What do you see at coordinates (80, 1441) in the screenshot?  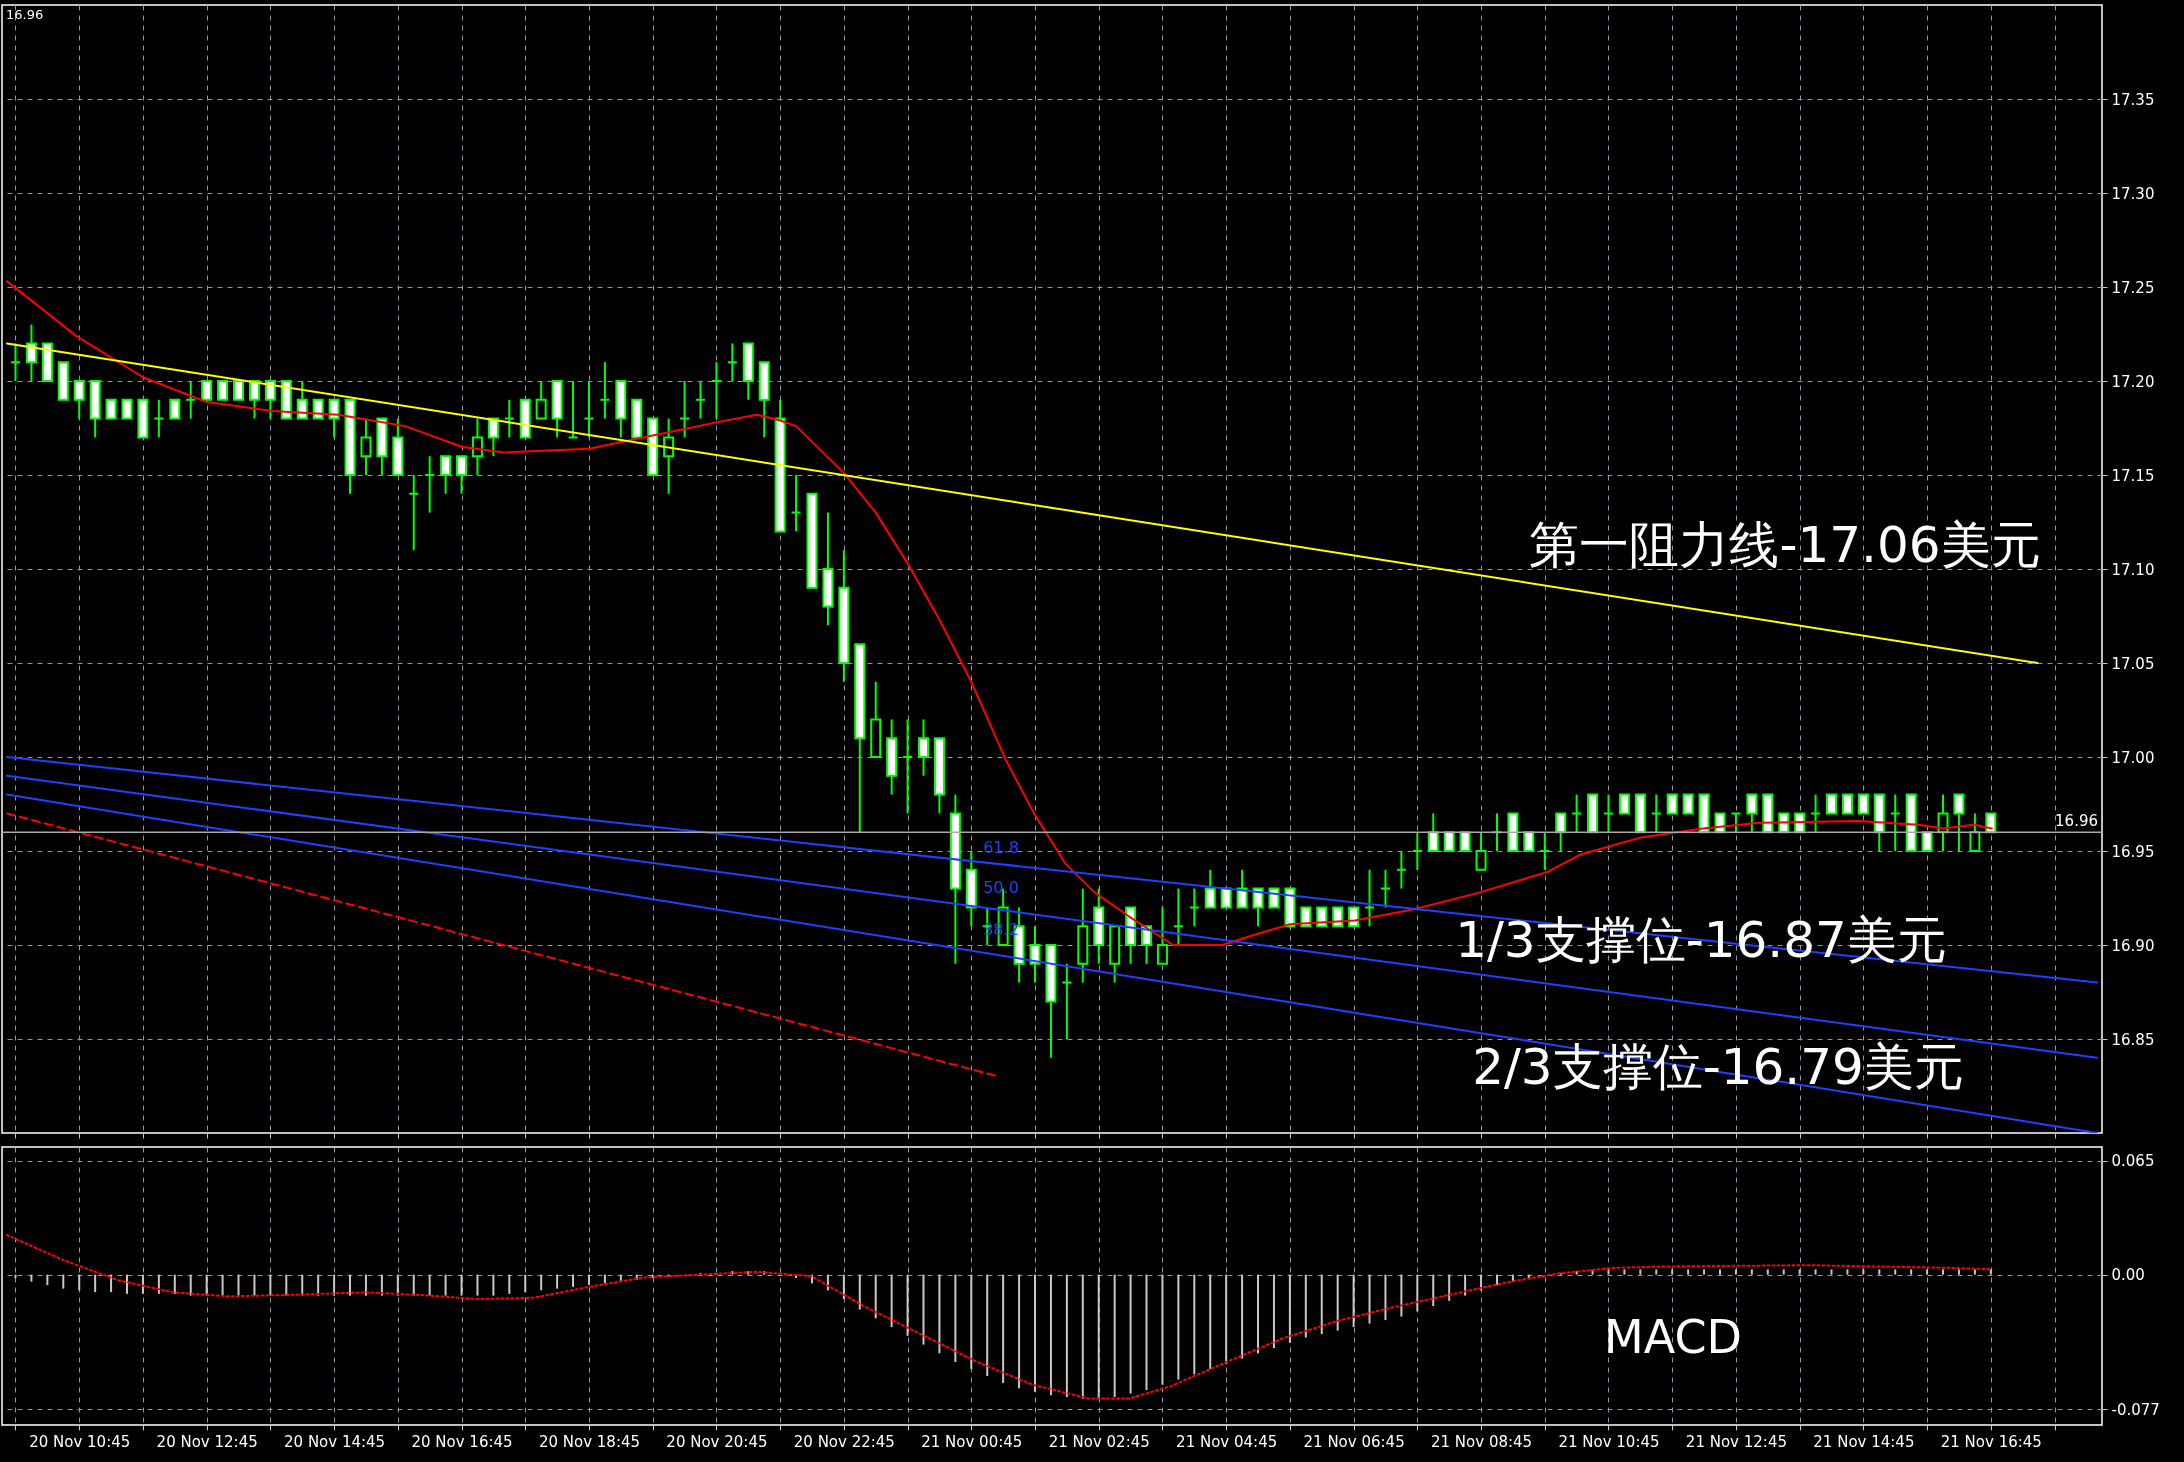 I see `x-tick-label: 20 Nov 10:45` at bounding box center [80, 1441].